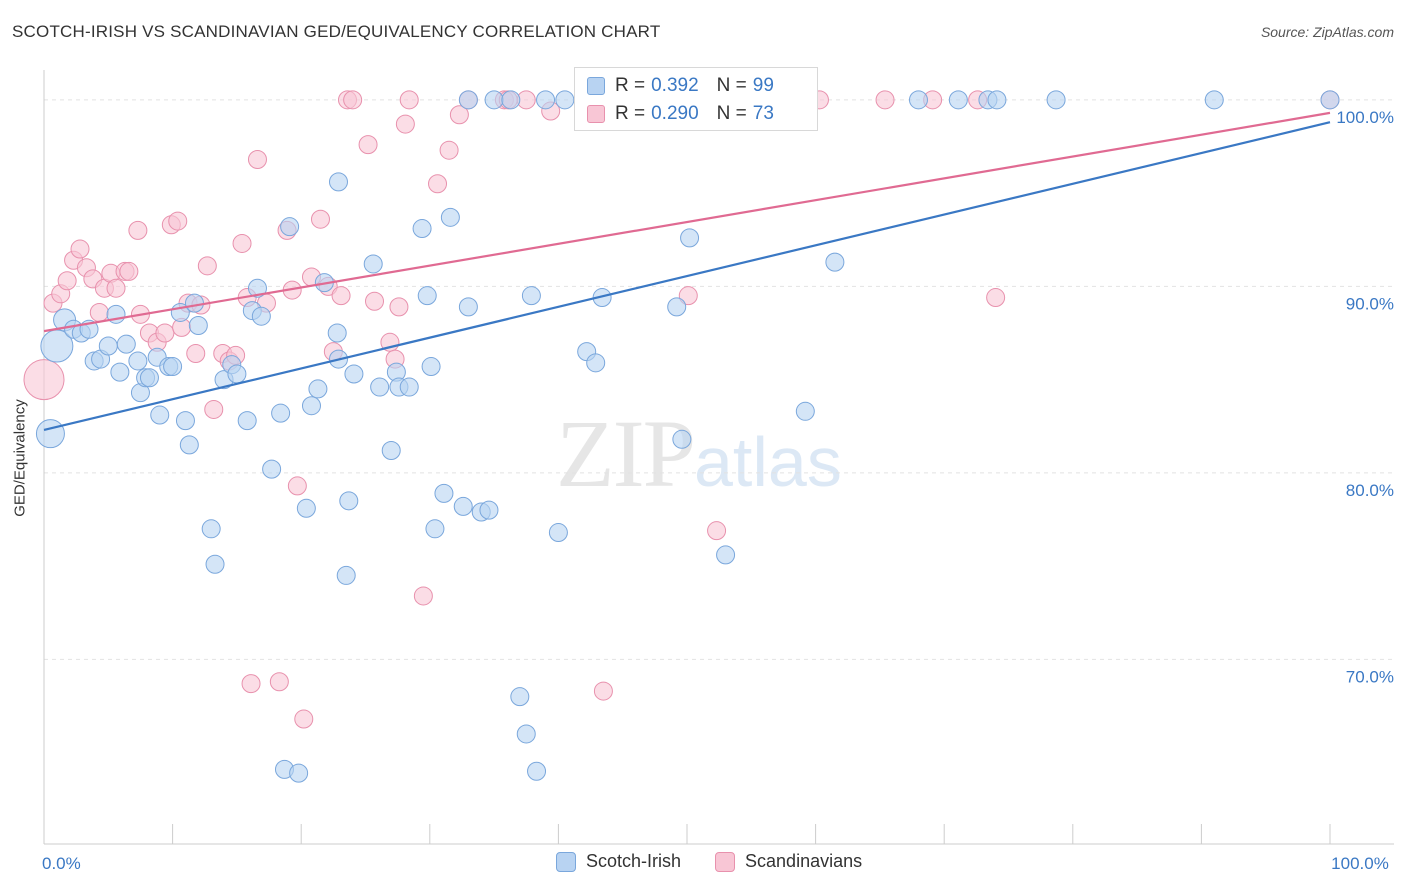  What do you see at coordinates (626, 453) in the screenshot?
I see `watermark-zip: ZIP` at bounding box center [626, 453].